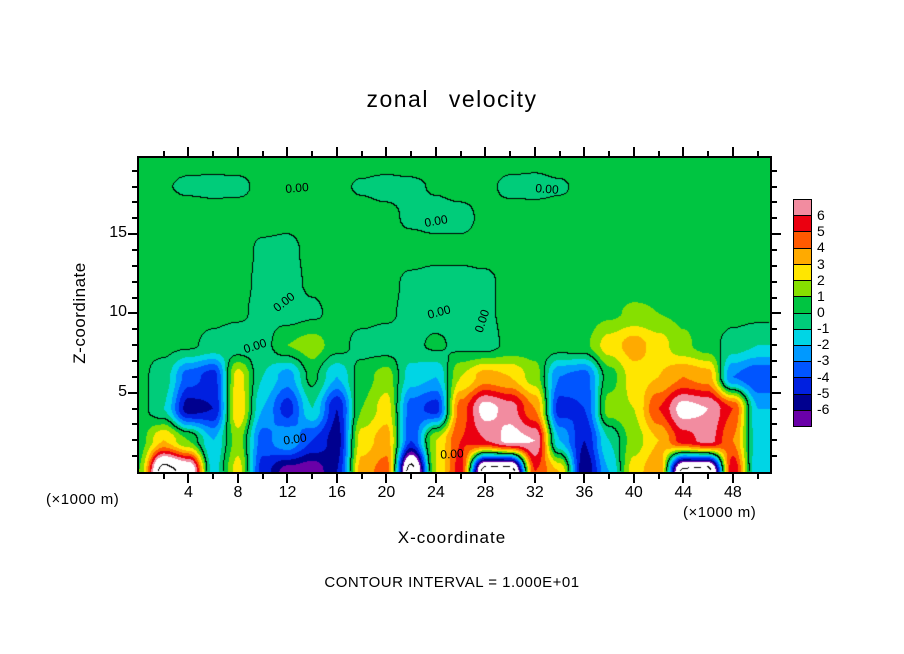 Image resolution: width=904 pixels, height=654 pixels. Describe the element at coordinates (823, 360) in the screenshot. I see `colorbar-tick-label: -3` at that location.